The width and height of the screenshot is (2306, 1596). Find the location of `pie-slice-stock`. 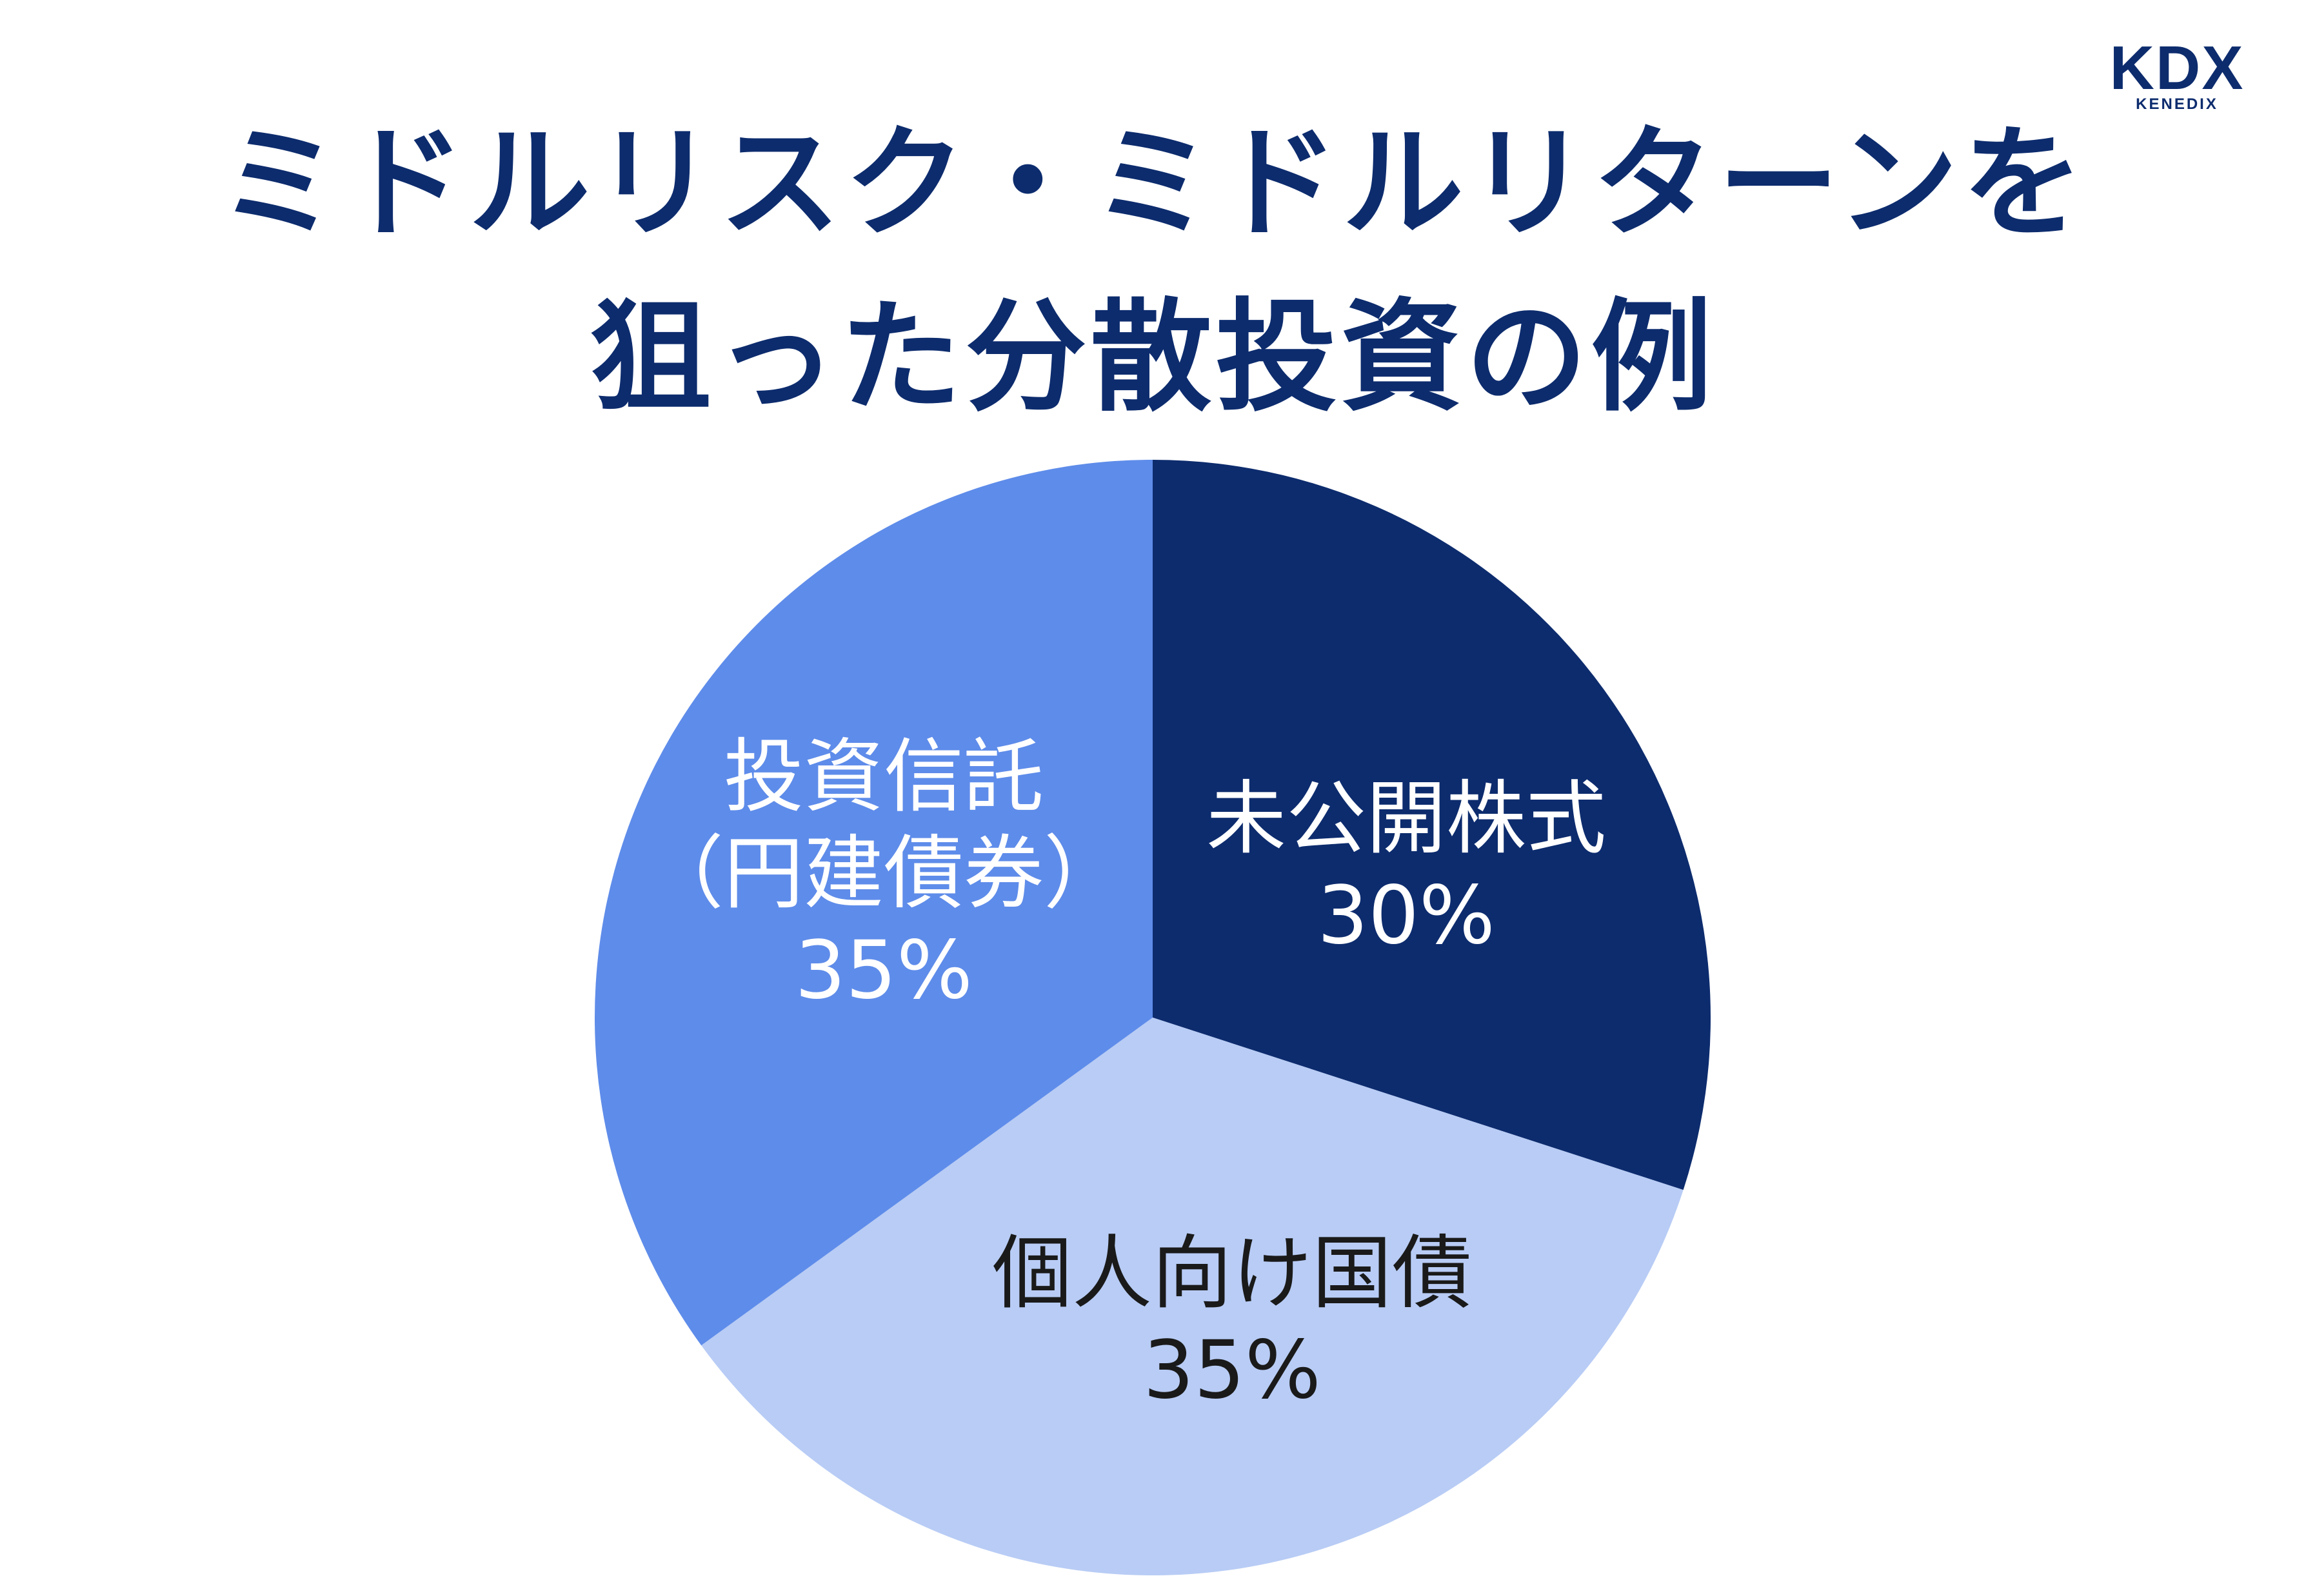

pie-slice-stock is located at coordinates (1432, 825).